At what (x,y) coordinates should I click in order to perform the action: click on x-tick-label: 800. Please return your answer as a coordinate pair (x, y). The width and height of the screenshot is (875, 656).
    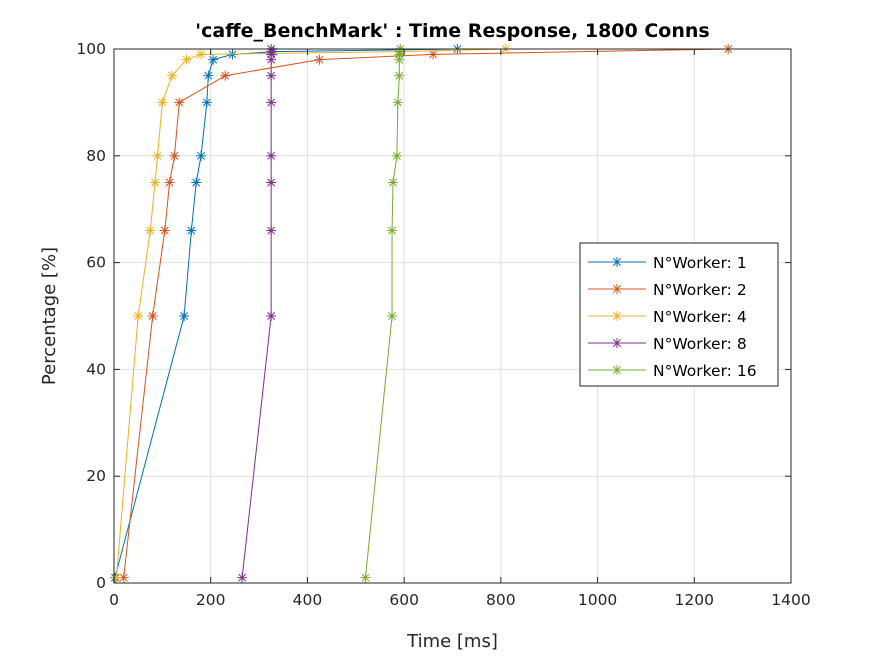
    Looking at the image, I should click on (501, 600).